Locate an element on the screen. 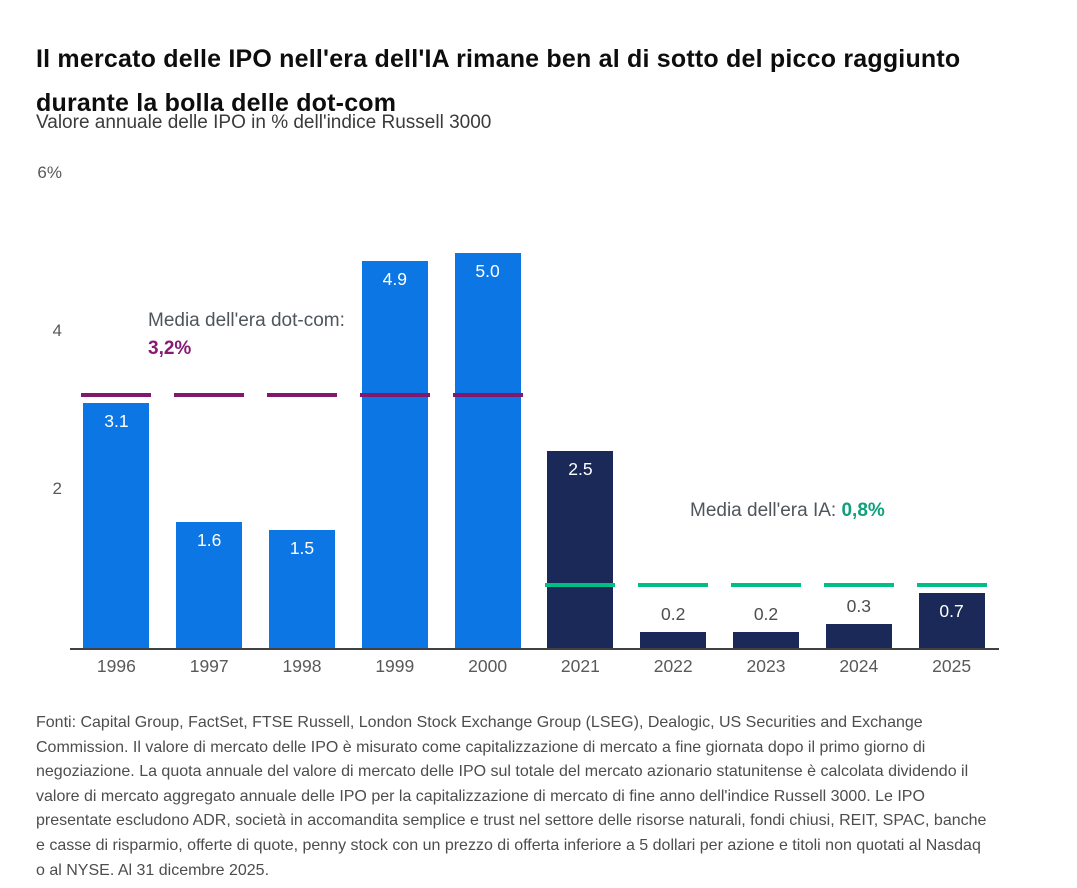 Image resolution: width=1077 pixels, height=888 pixels. y-axis-tick-2: 2 is located at coordinates (57, 488).